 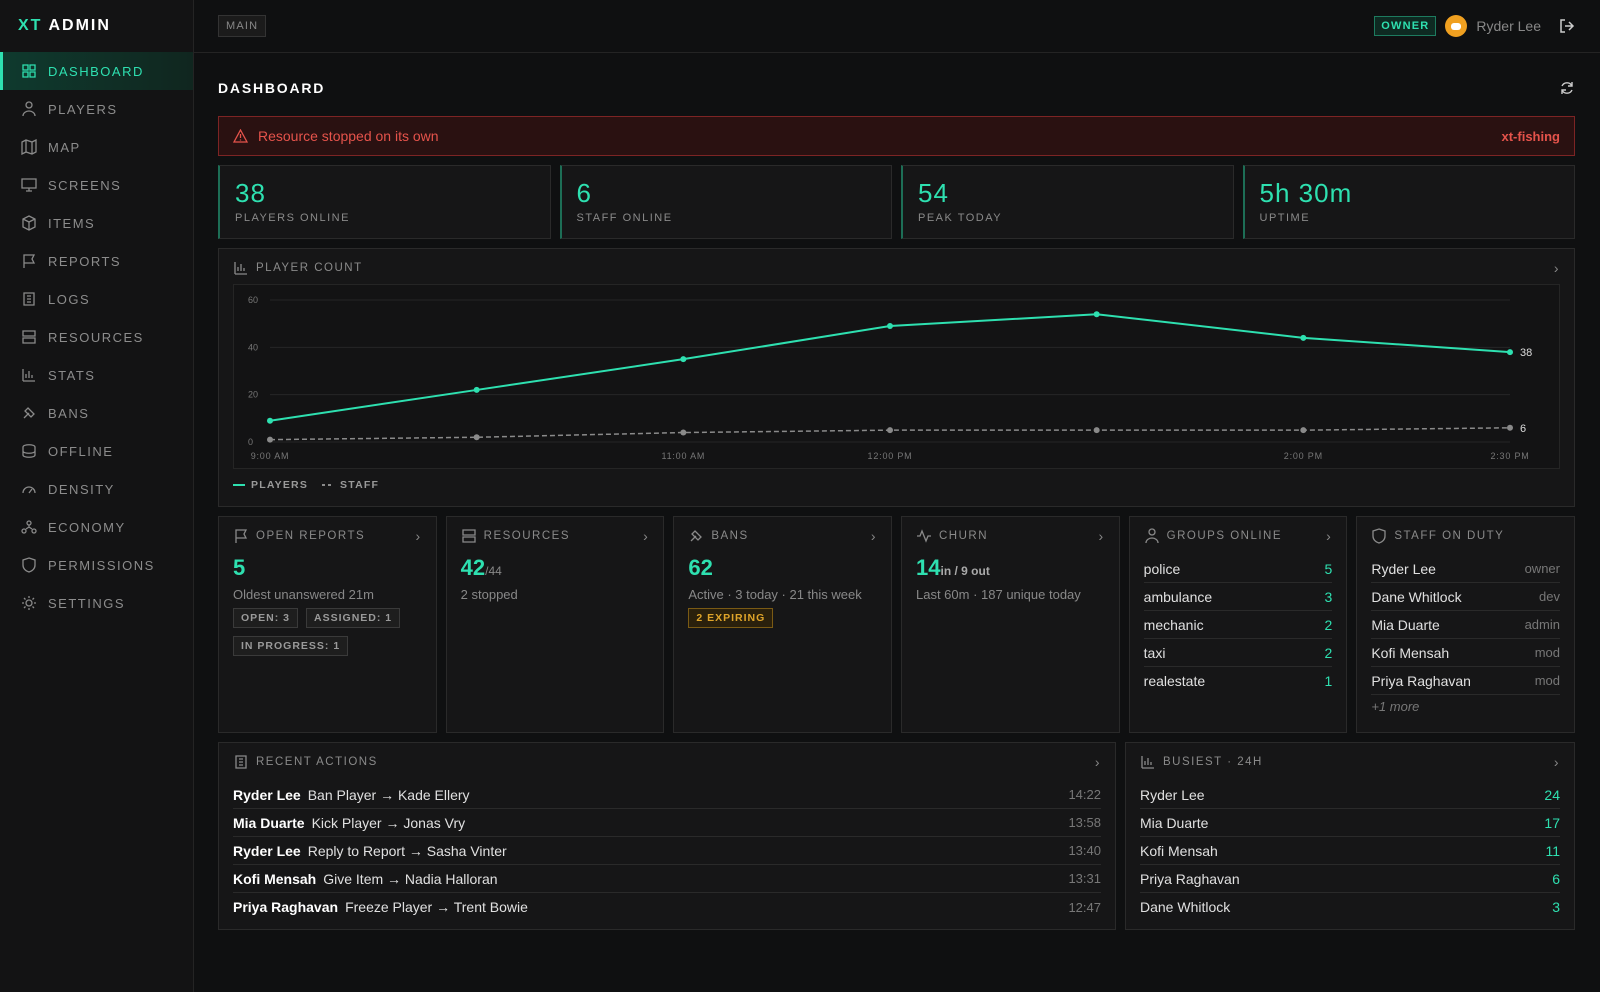 I want to click on nav-item: BANS, so click(x=96, y=413).